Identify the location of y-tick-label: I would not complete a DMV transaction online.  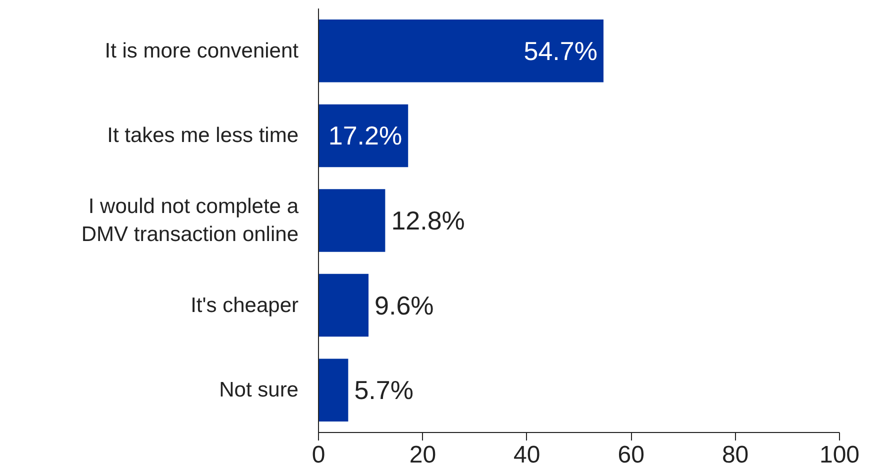
(190, 220).